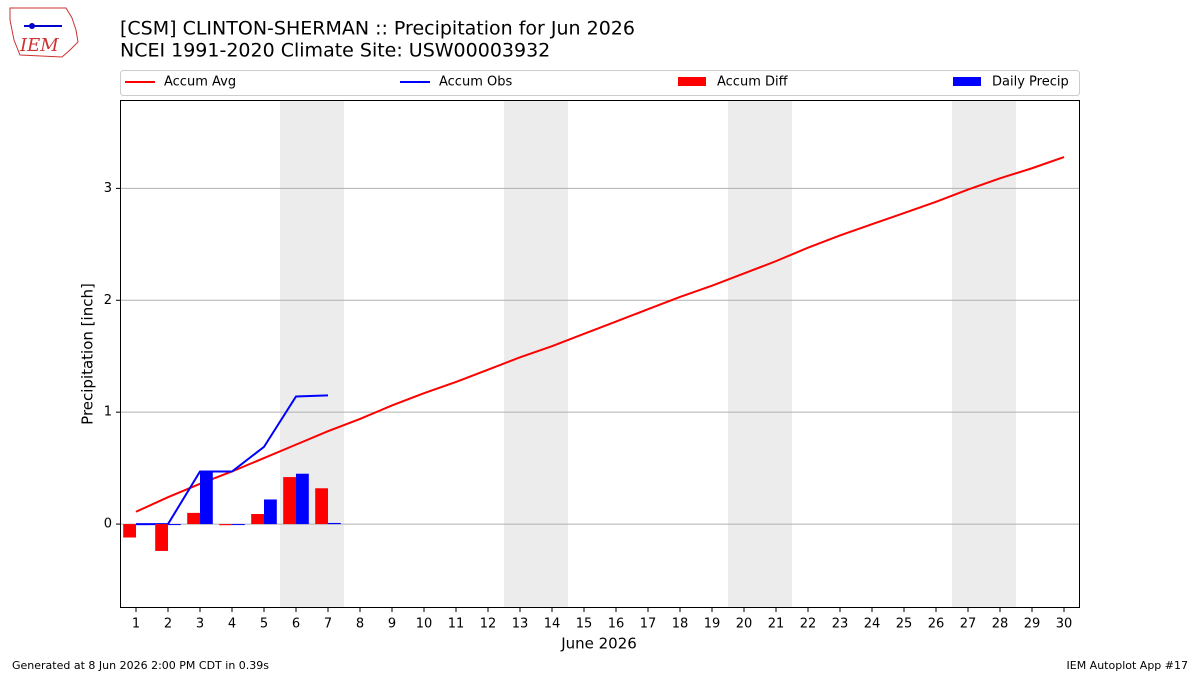 The width and height of the screenshot is (1200, 679). I want to click on x-tick-label: 5, so click(264, 624).